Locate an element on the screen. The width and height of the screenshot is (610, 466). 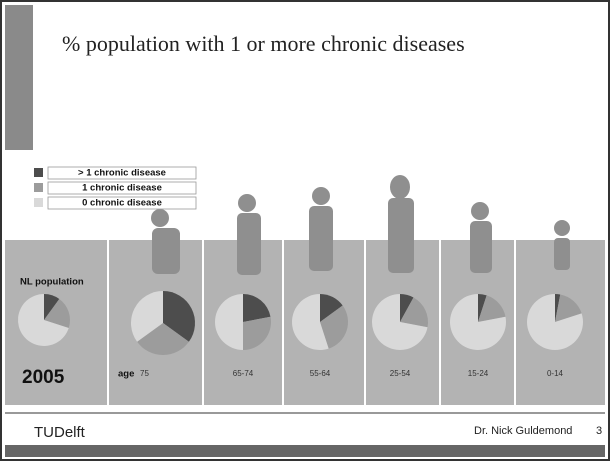
year: 2005 is located at coordinates (43, 377).